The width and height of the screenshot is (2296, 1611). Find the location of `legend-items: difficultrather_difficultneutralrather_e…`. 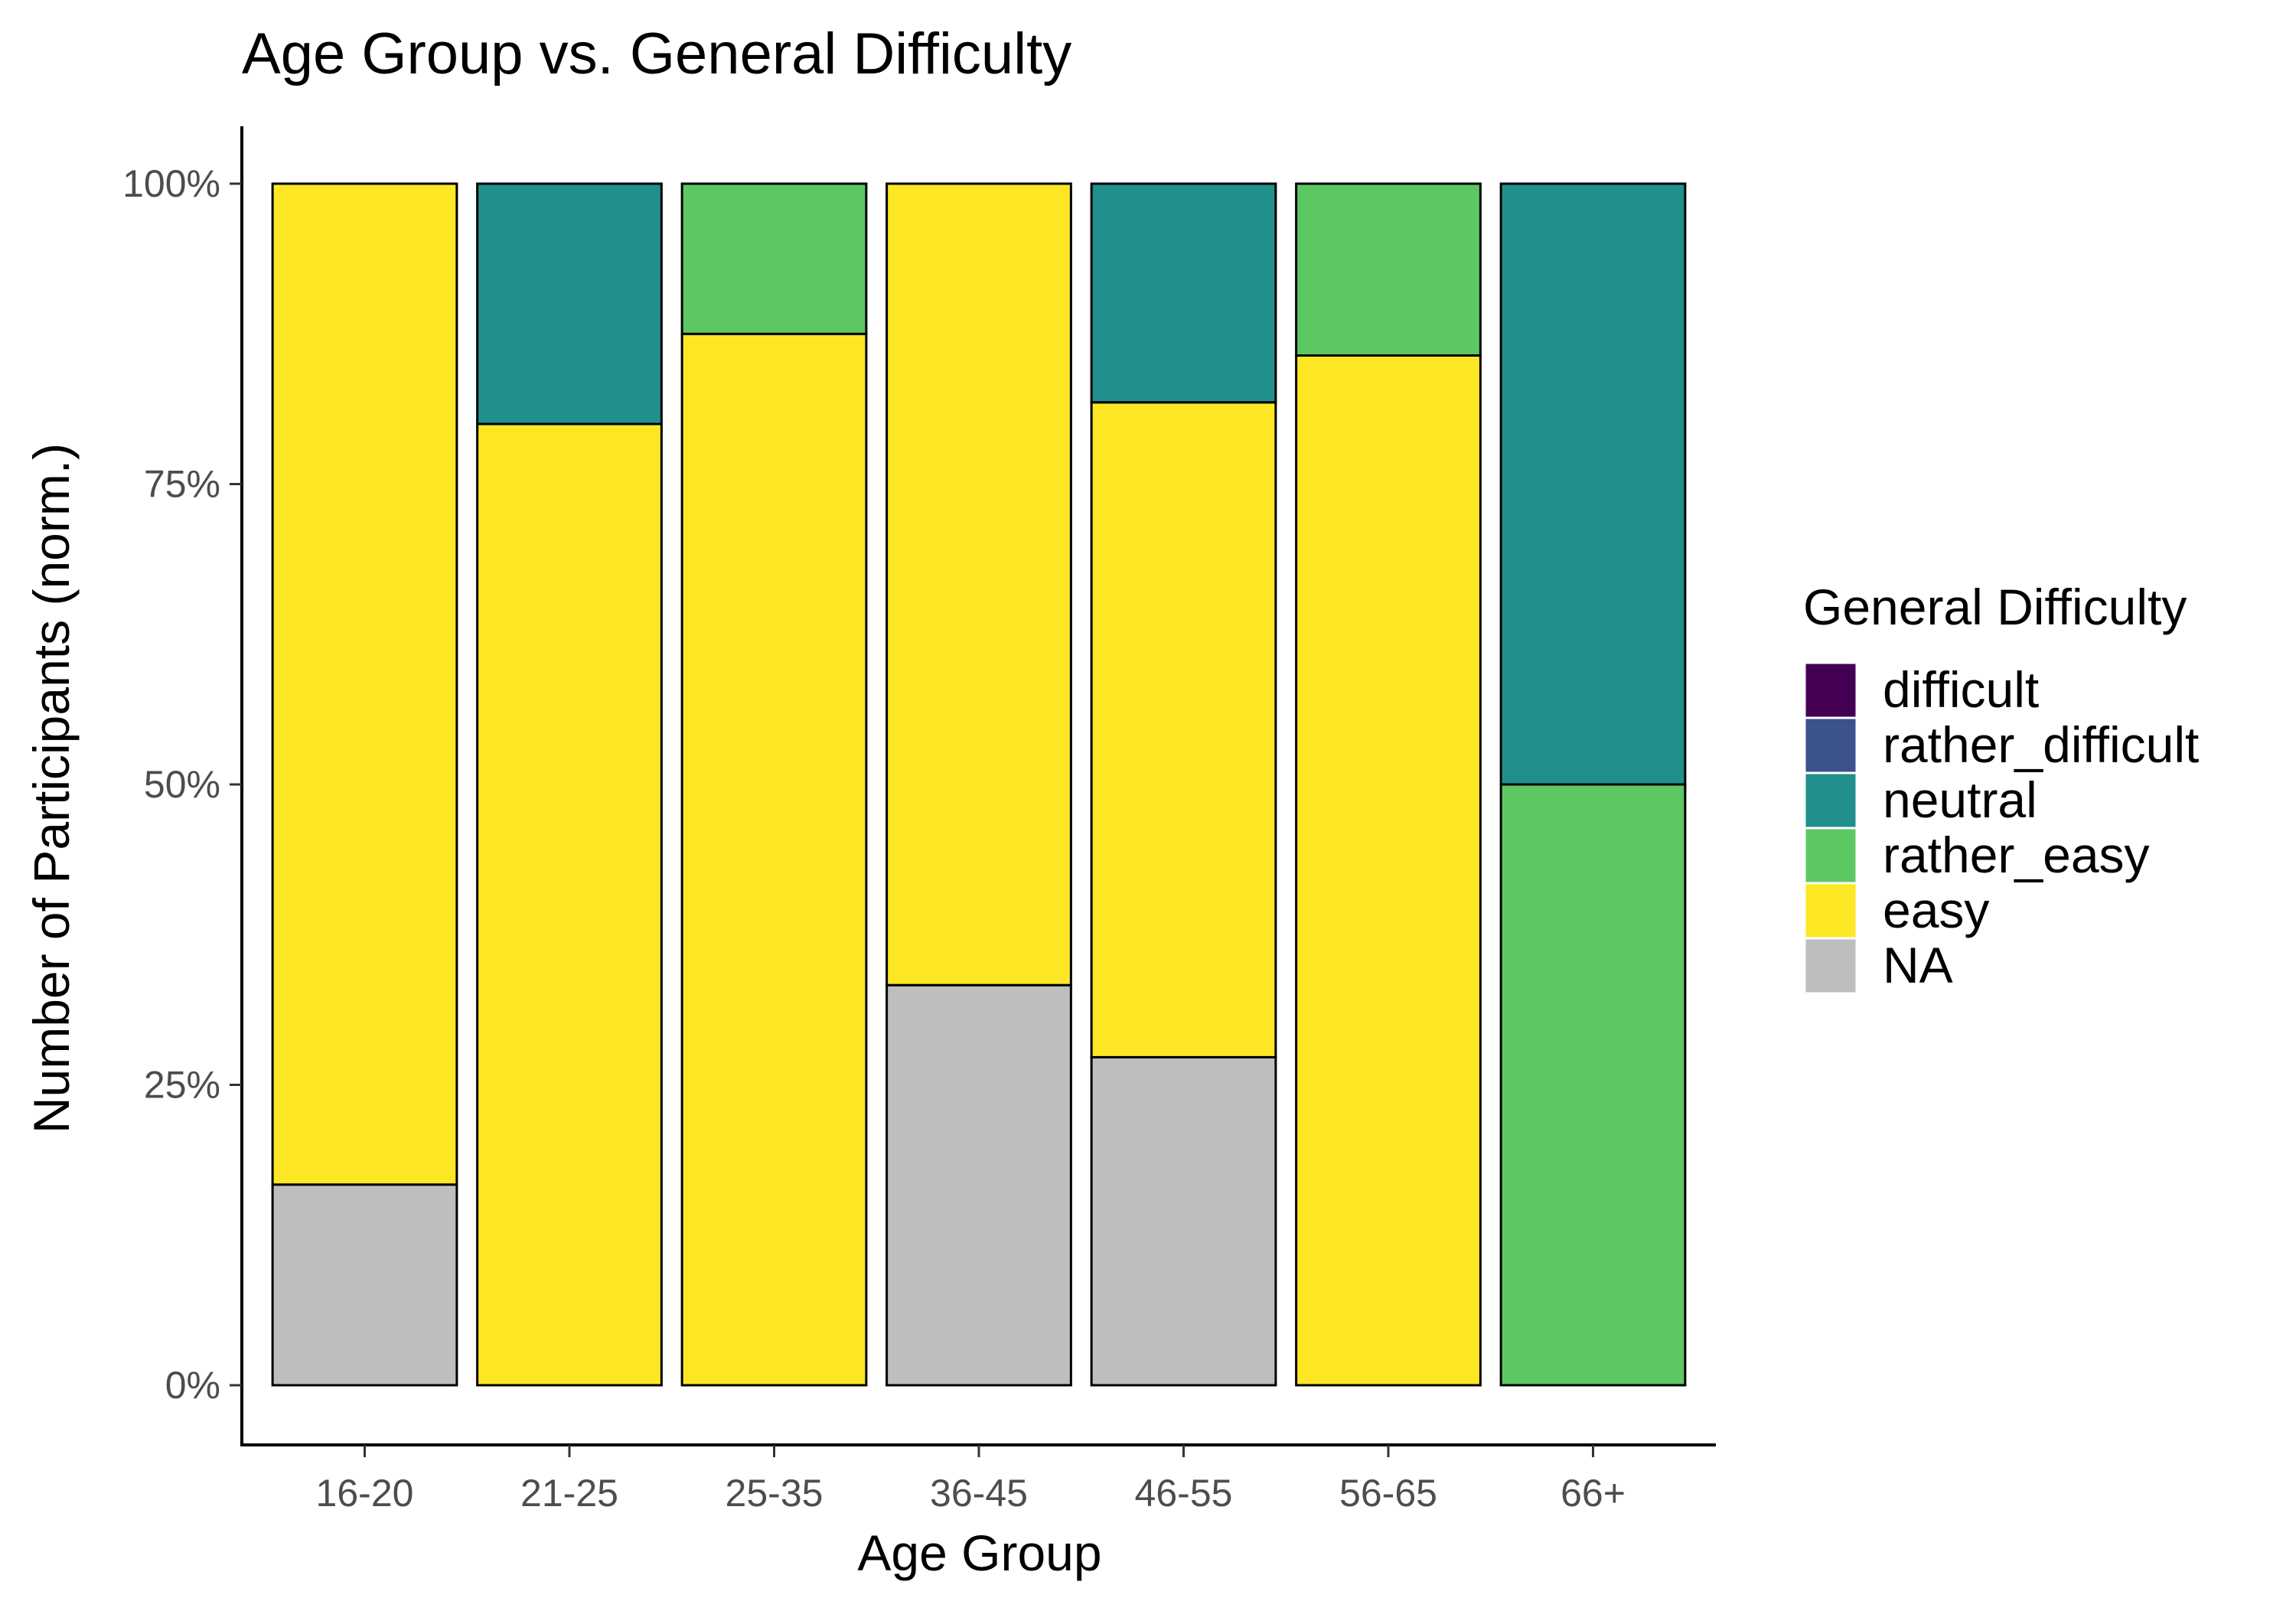

legend-items: difficultrather_difficultneutralrather_e… is located at coordinates (2001, 828).